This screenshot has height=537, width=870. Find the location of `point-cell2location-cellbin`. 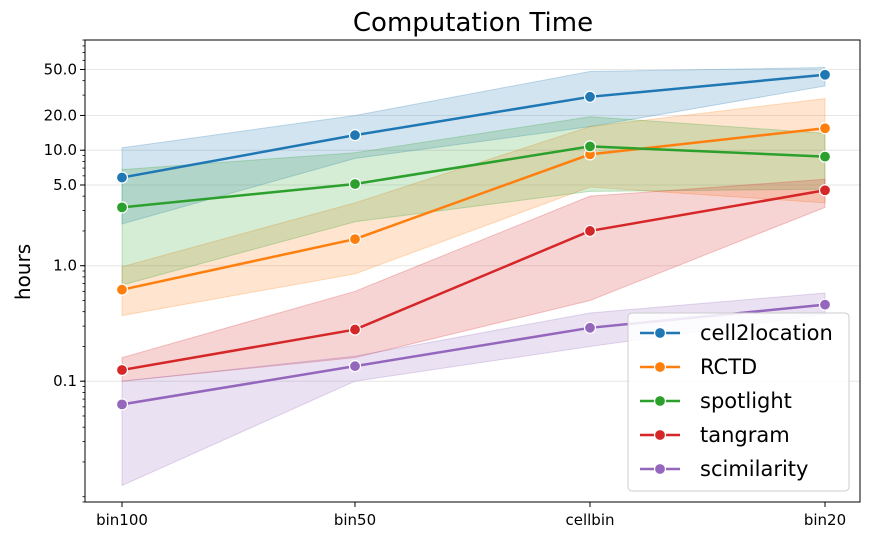

point-cell2location-cellbin is located at coordinates (590, 96).